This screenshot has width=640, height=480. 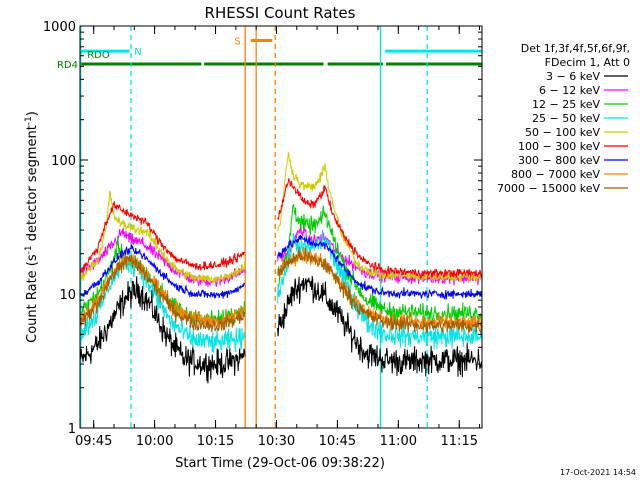 What do you see at coordinates (32, 298) in the screenshot?
I see `y-axis-label-part: Count Rate (s` at bounding box center [32, 298].